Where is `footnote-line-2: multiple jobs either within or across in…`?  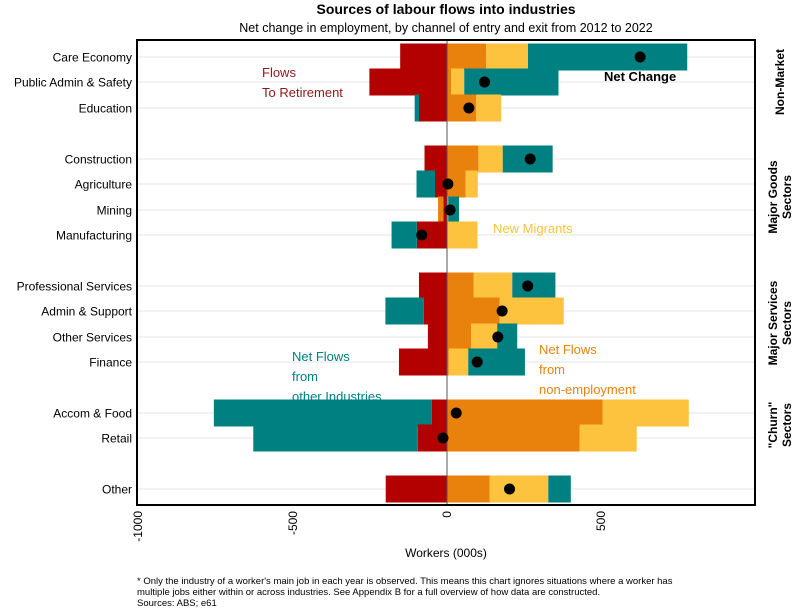 footnote-line-2: multiple jobs either within or across in… is located at coordinates (369, 592).